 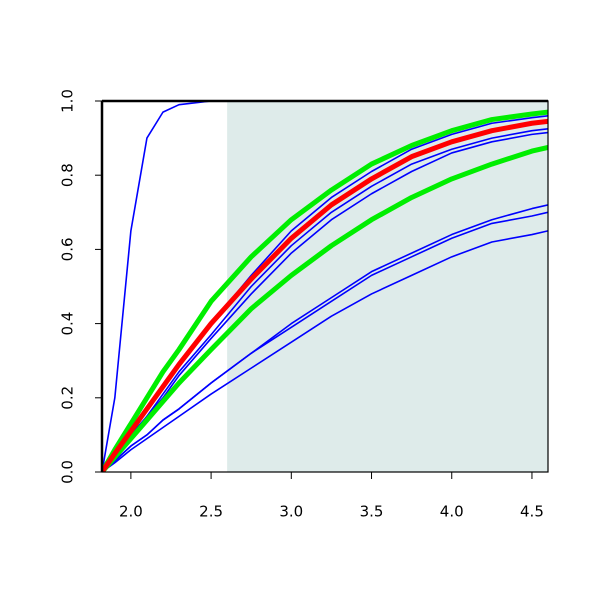 I want to click on y-tick-label: 1.0, so click(x=68, y=101).